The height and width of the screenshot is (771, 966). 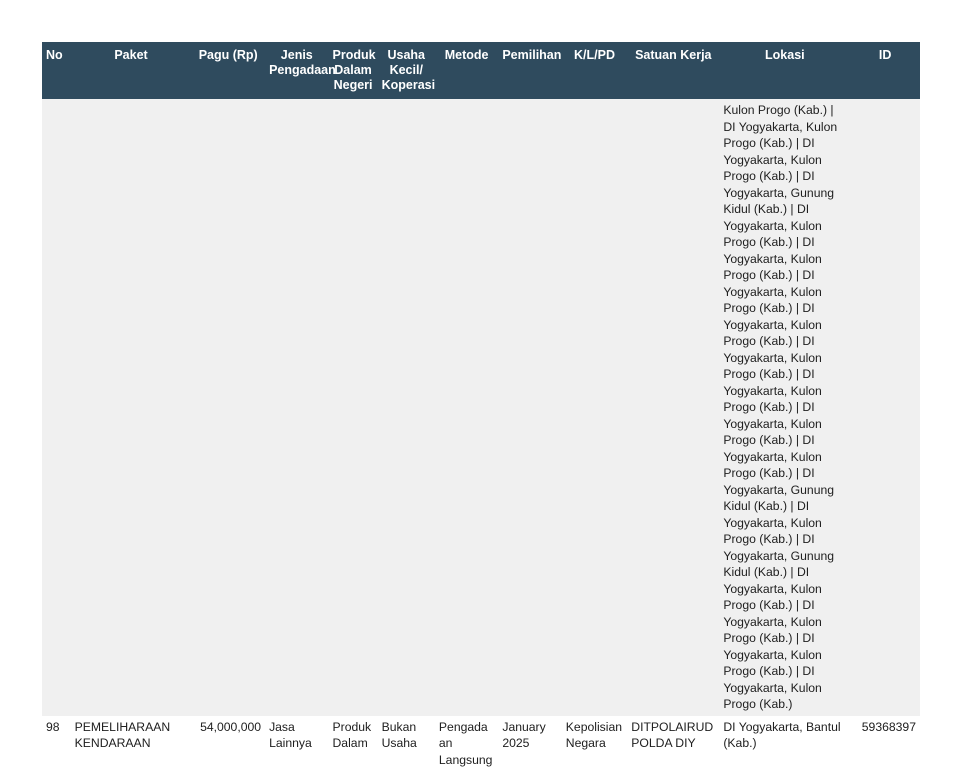 I want to click on column-header-klpd: K/L/PD, so click(x=594, y=70).